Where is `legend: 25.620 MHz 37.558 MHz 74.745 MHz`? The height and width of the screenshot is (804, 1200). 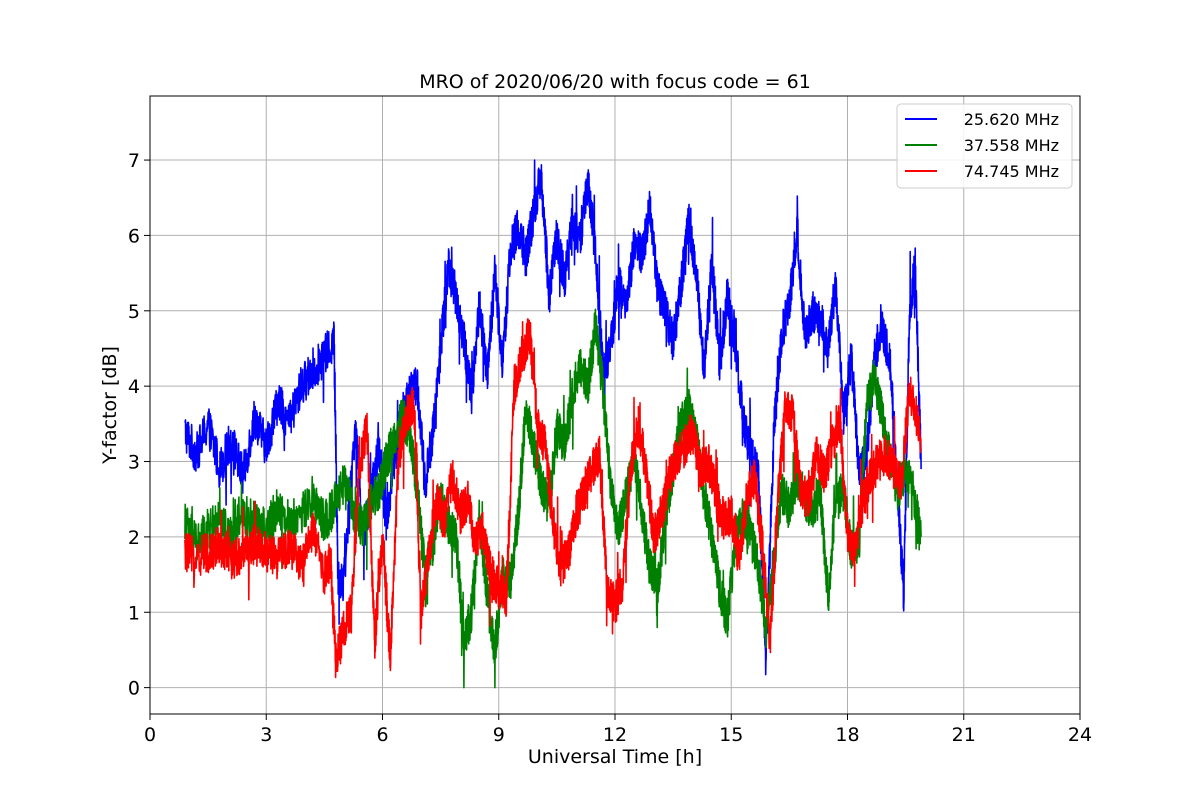 legend: 25.620 MHz 37.558 MHz 74.745 MHz is located at coordinates (984, 146).